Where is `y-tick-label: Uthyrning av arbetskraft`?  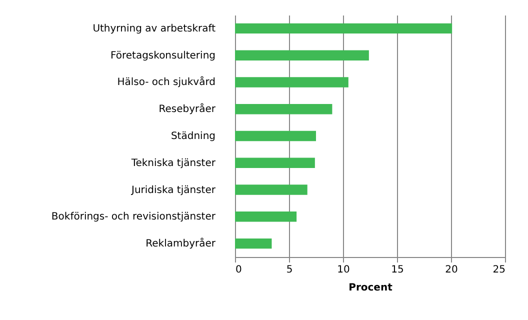
y-tick-label: Uthyrning av arbetskraft is located at coordinates (154, 28).